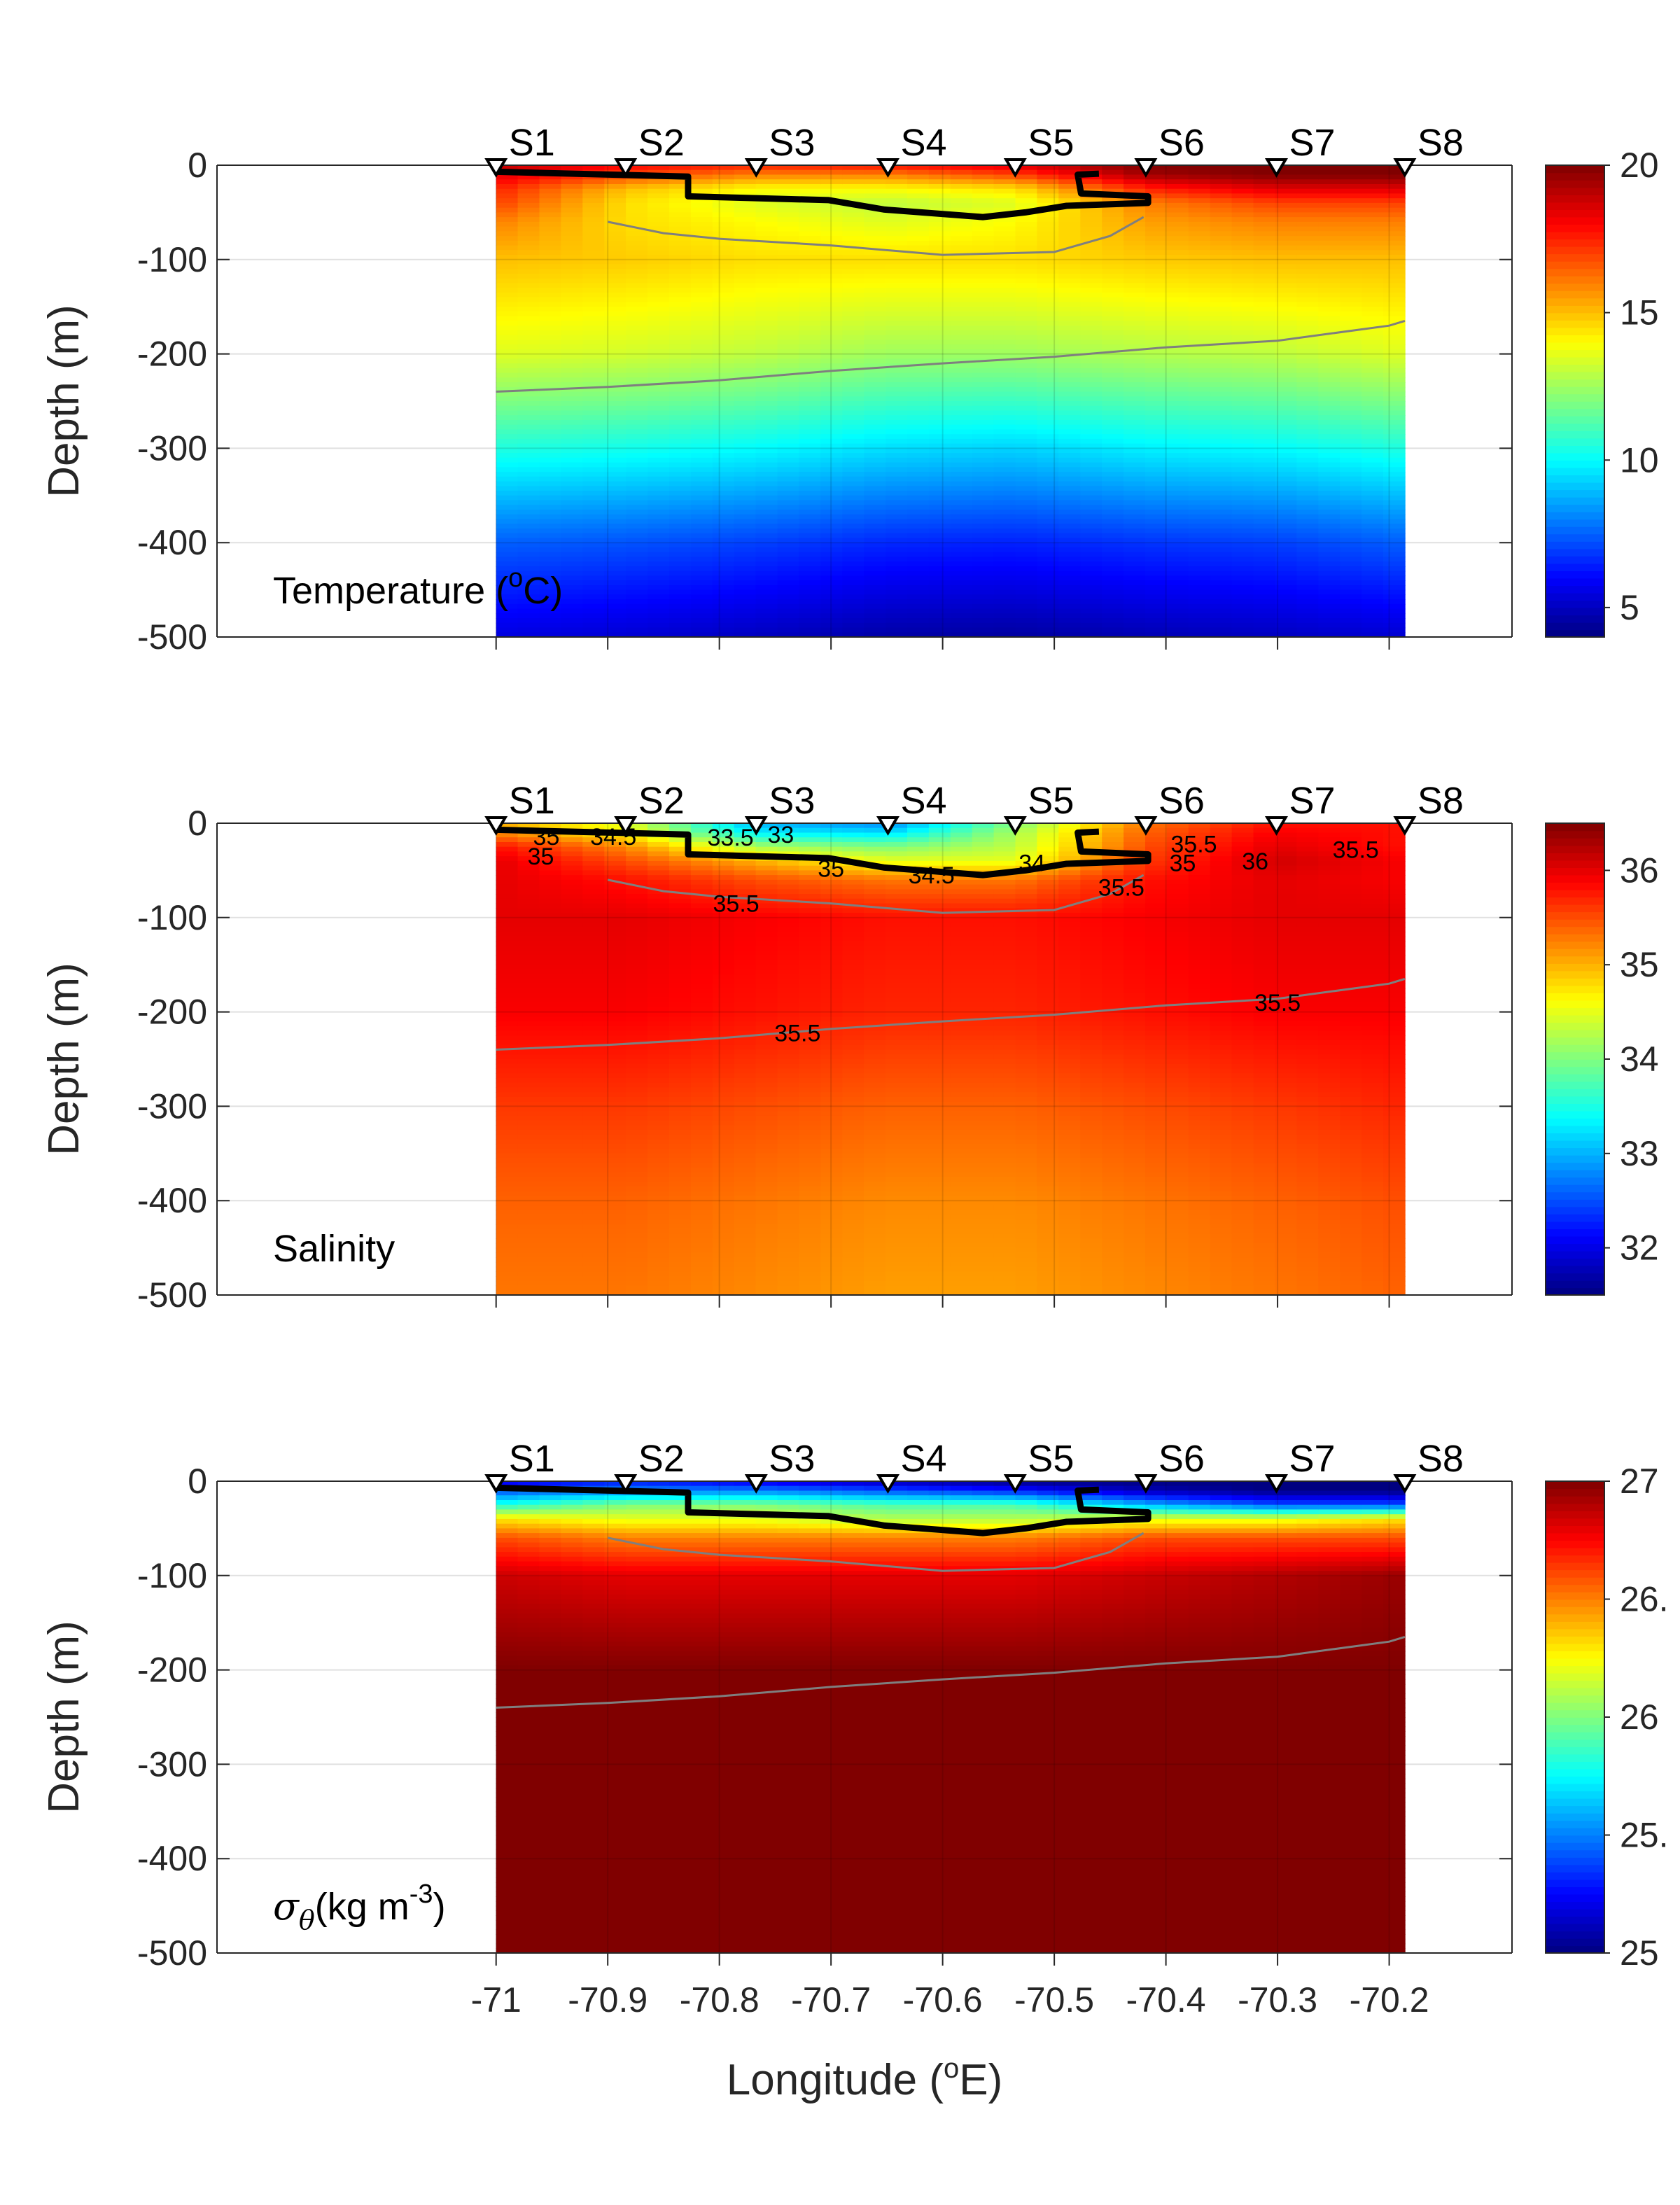 Image resolution: width=1680 pixels, height=2205 pixels. What do you see at coordinates (1575, 619) in the screenshot?
I see `colorbar-segment` at bounding box center [1575, 619].